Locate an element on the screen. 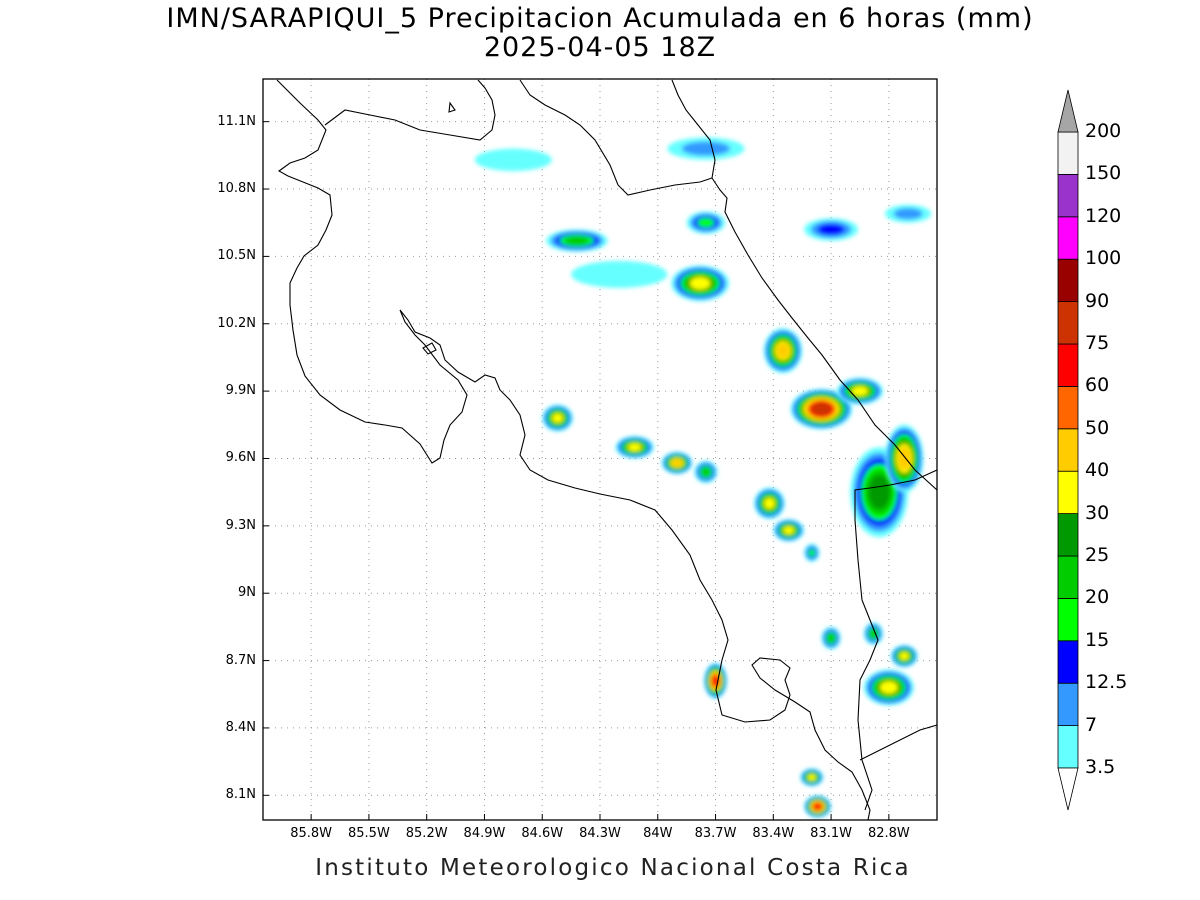 The height and width of the screenshot is (900, 1200). panama-caribbean-coast is located at coordinates (898, 742).